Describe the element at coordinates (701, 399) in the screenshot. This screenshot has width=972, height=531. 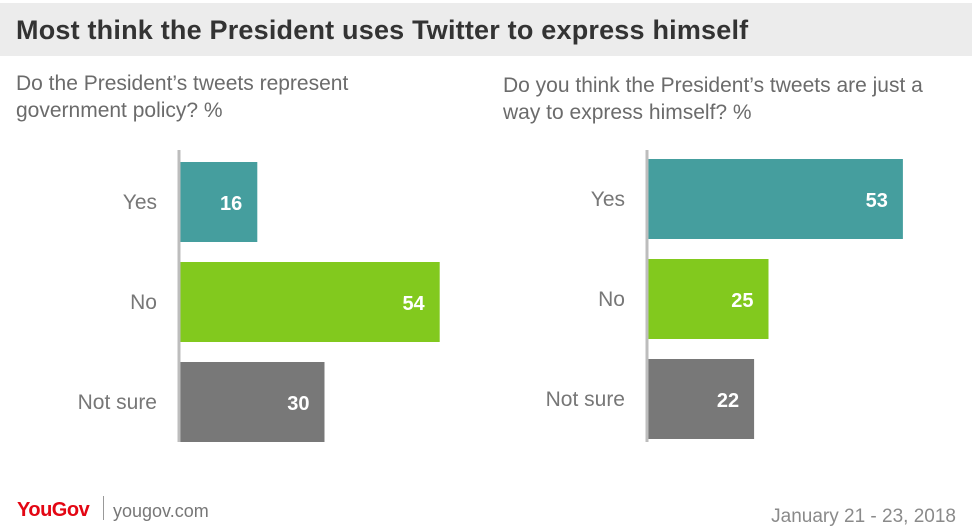
I see `right-bar-not-sure` at that location.